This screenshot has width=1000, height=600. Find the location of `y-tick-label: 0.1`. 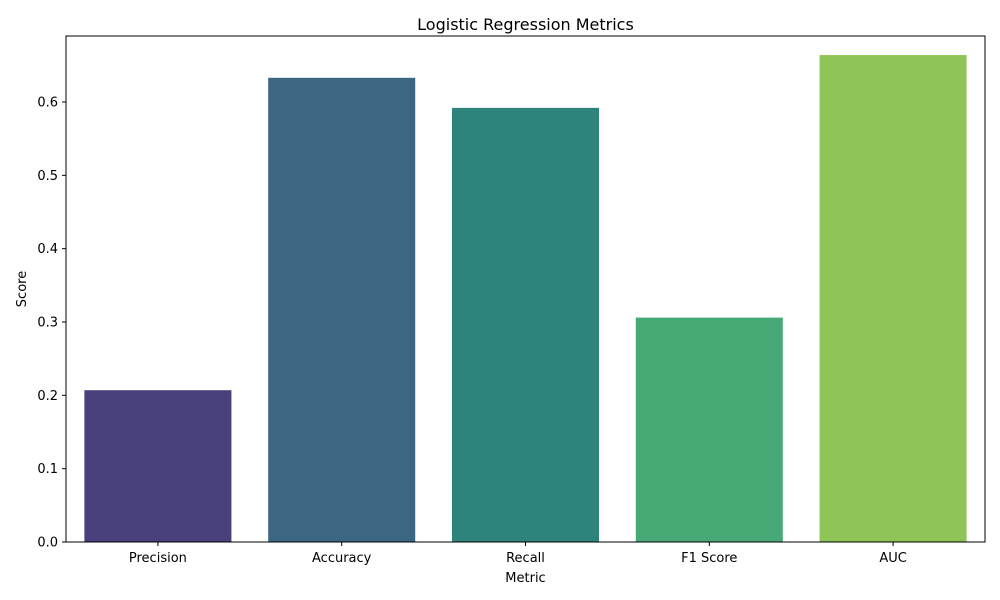

y-tick-label: 0.1 is located at coordinates (47, 469).